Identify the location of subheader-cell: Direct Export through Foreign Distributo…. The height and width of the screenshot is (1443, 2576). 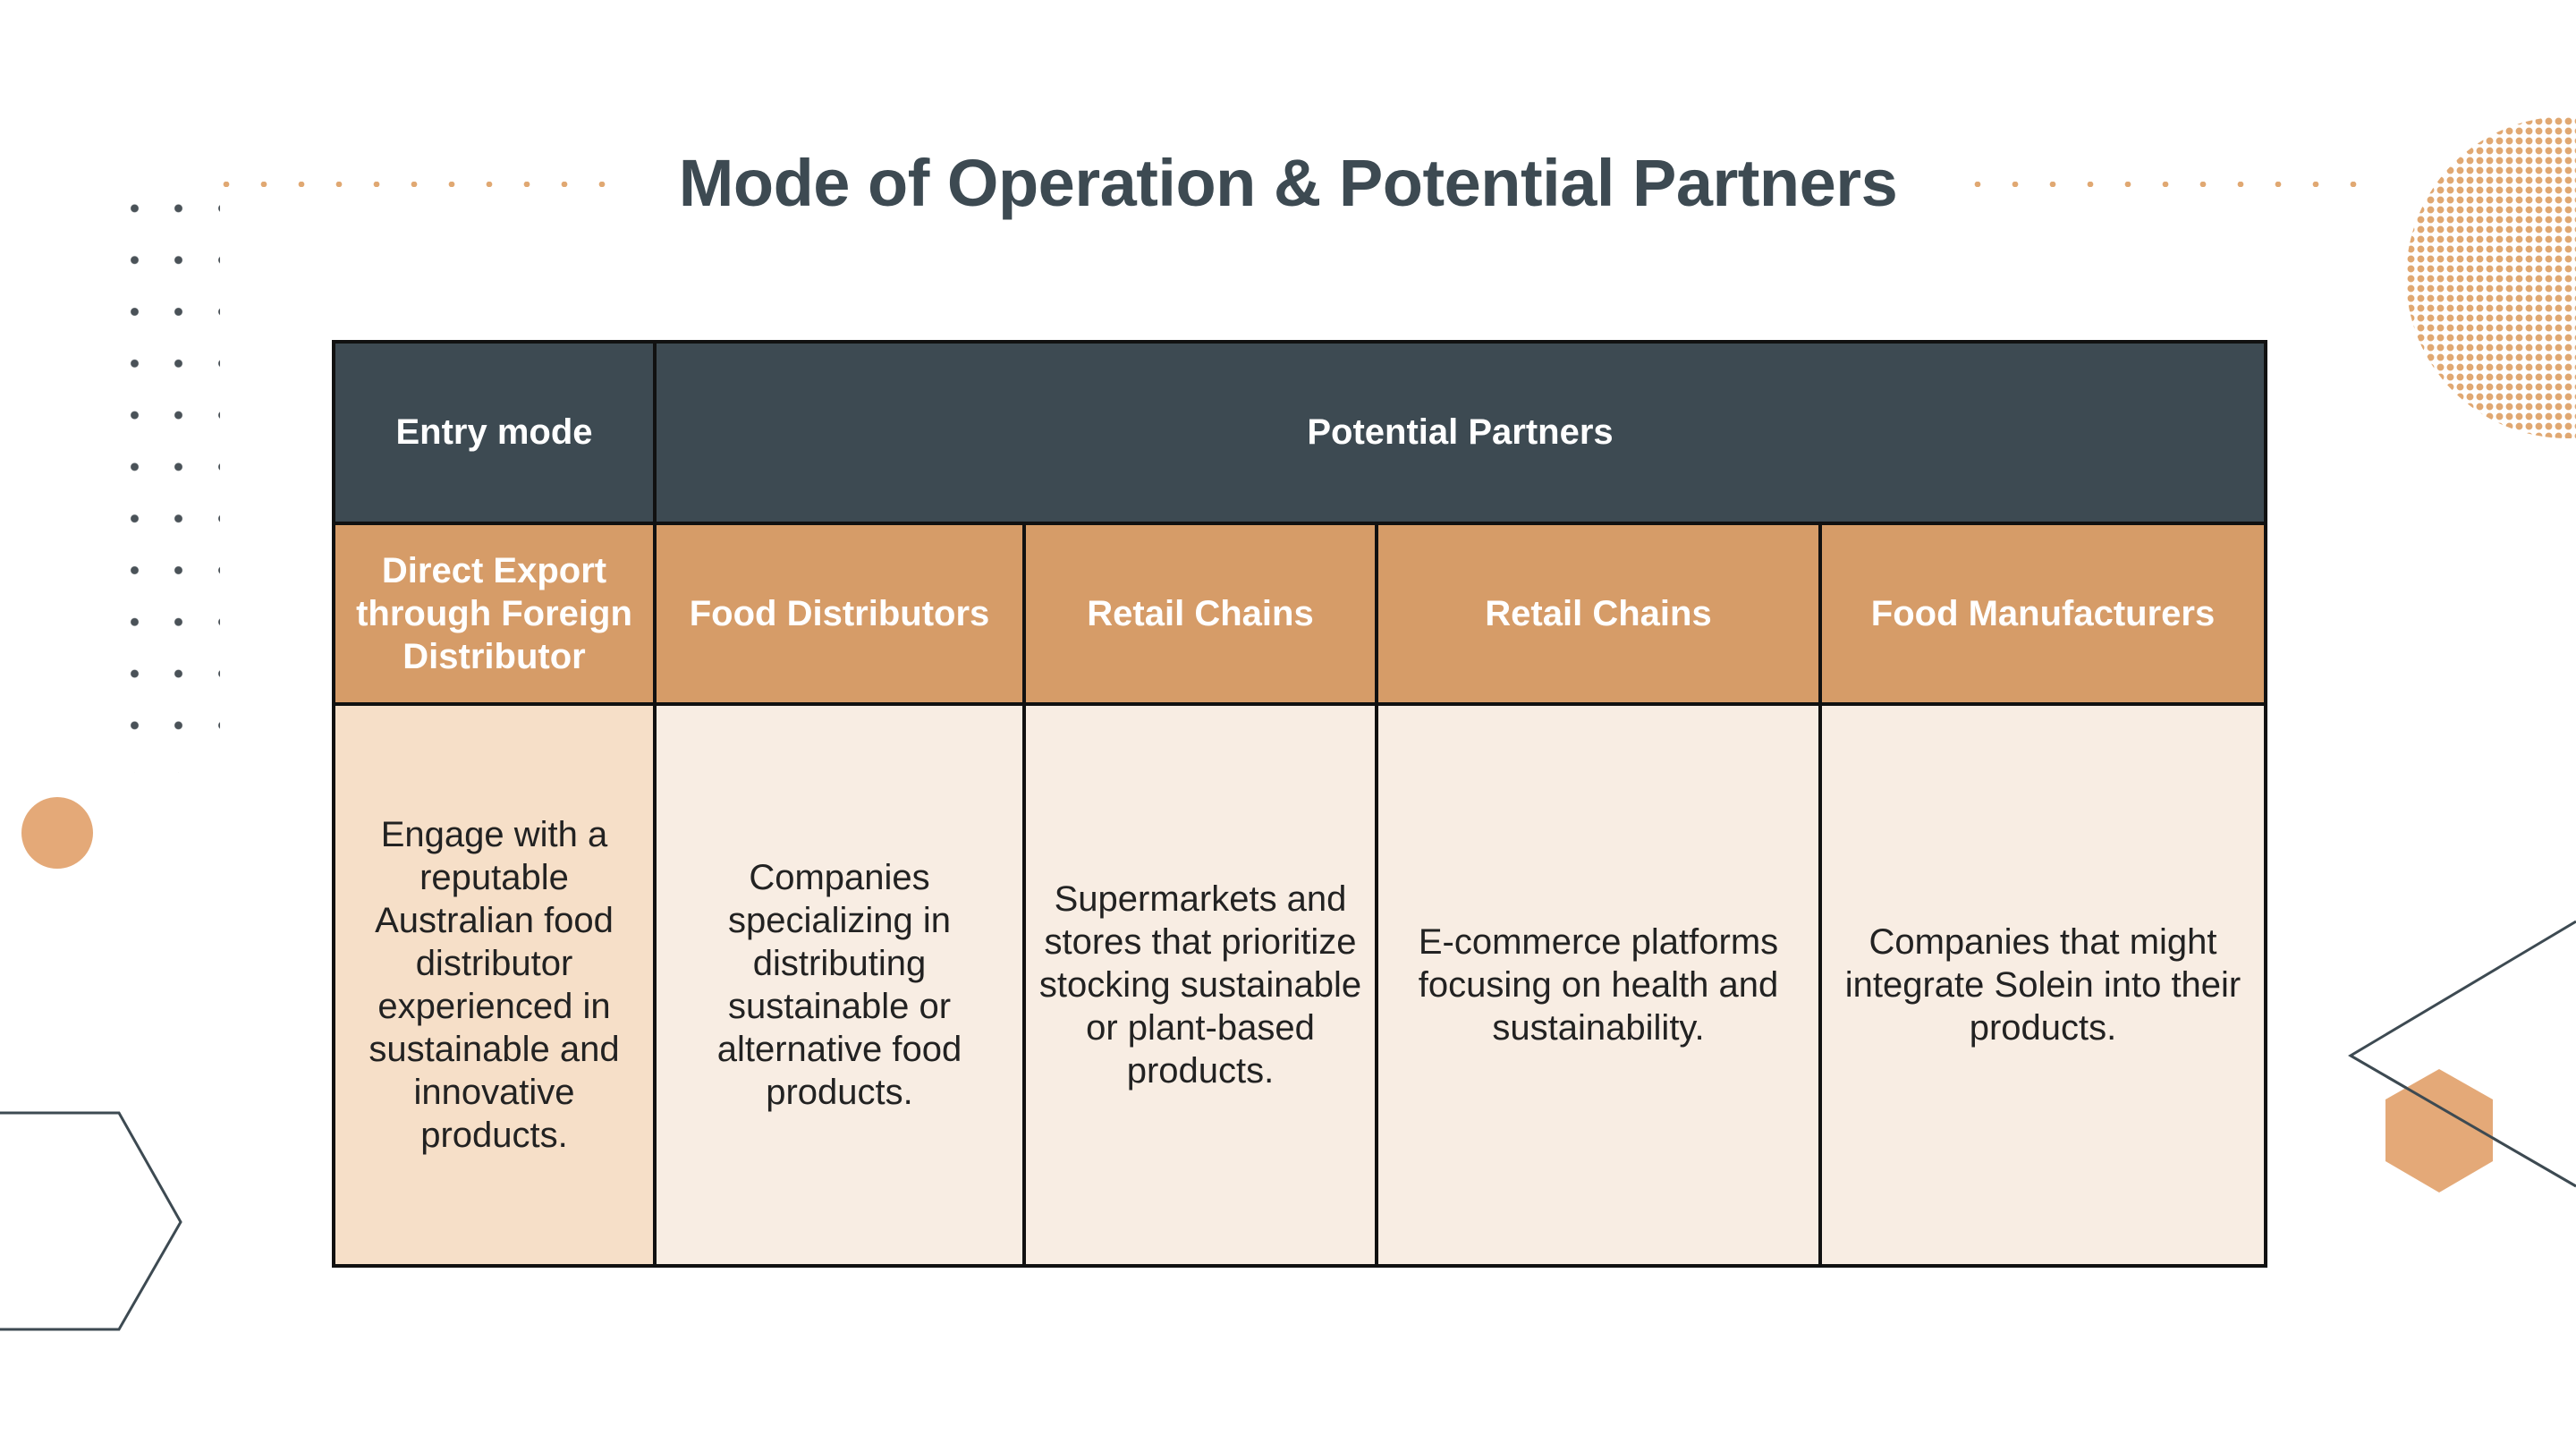
(494, 614).